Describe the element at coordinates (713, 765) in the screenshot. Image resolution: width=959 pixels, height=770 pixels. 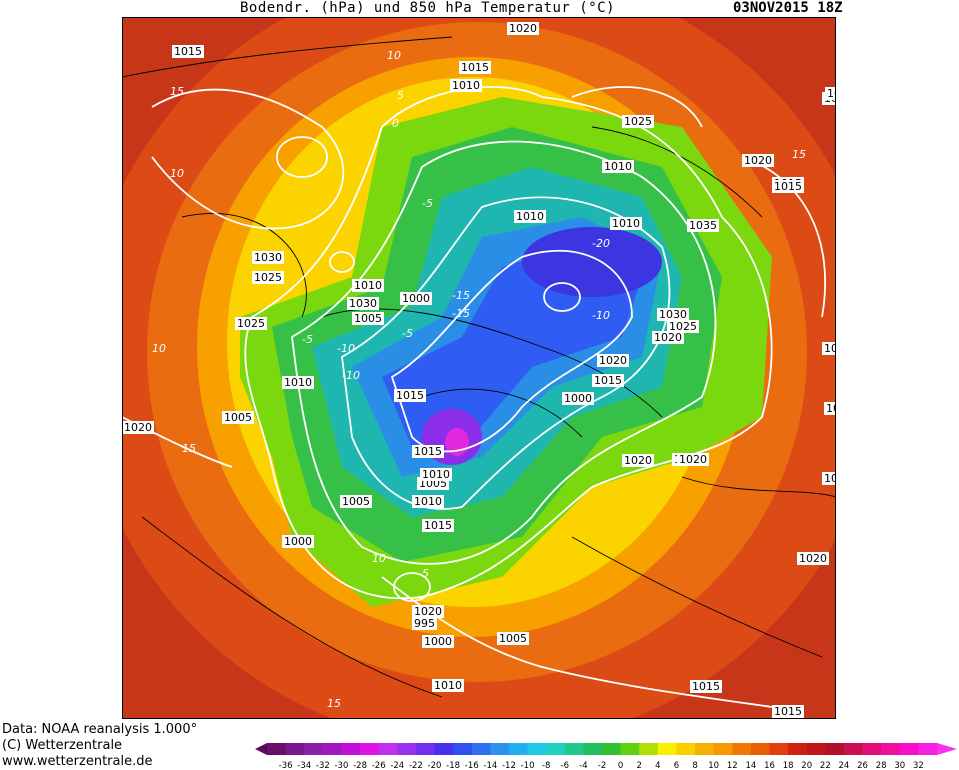
I see `colorbar-tick-label: 10` at that location.